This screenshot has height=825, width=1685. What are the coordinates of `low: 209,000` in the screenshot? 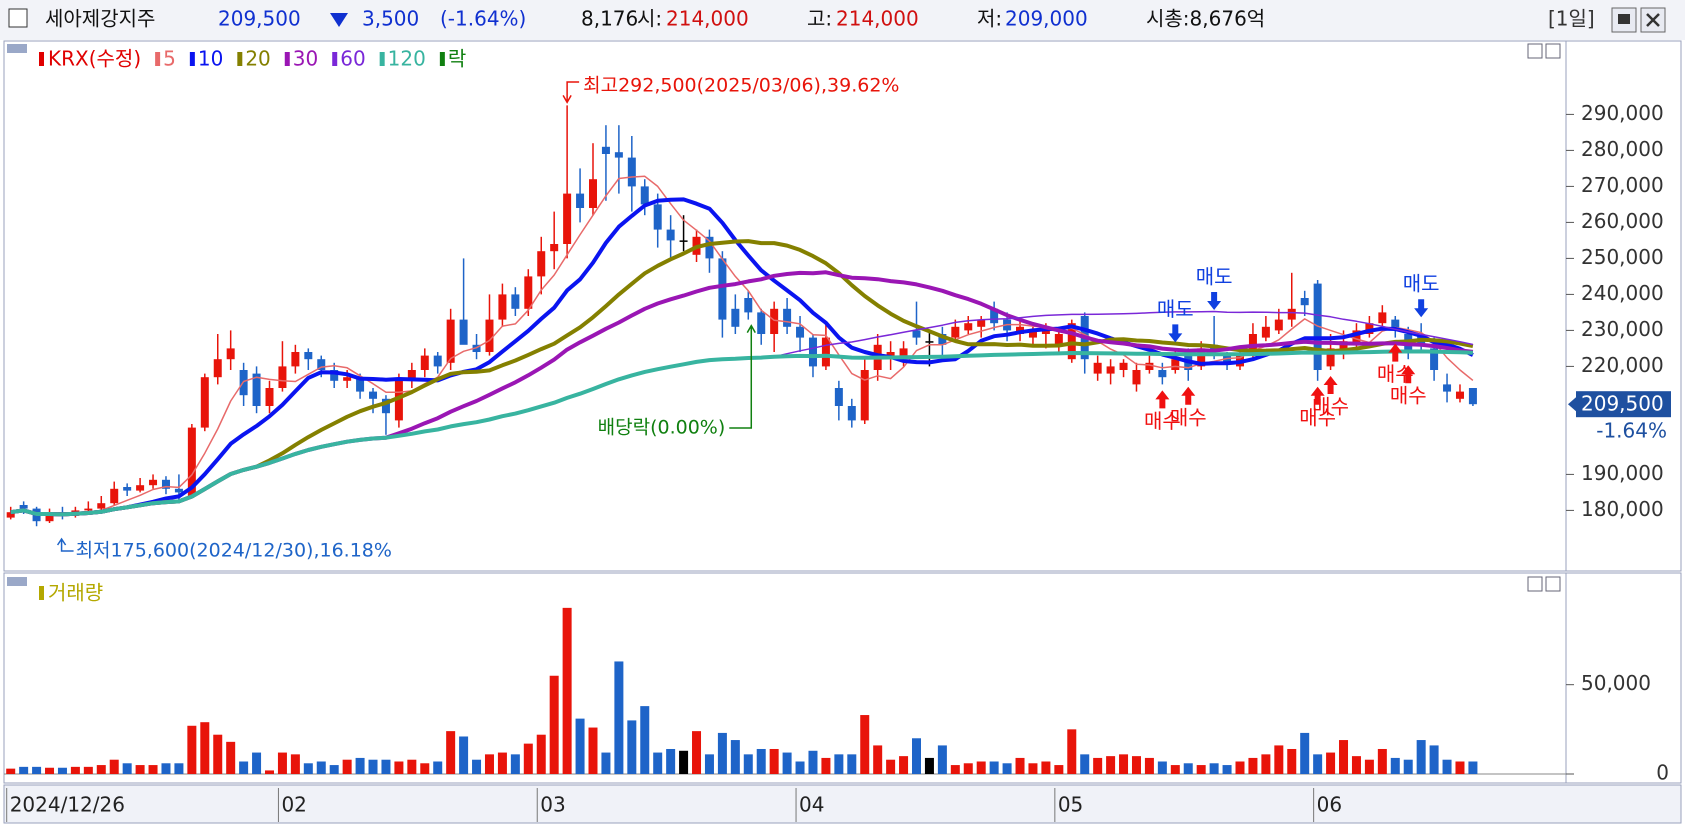 It's located at (1046, 19).